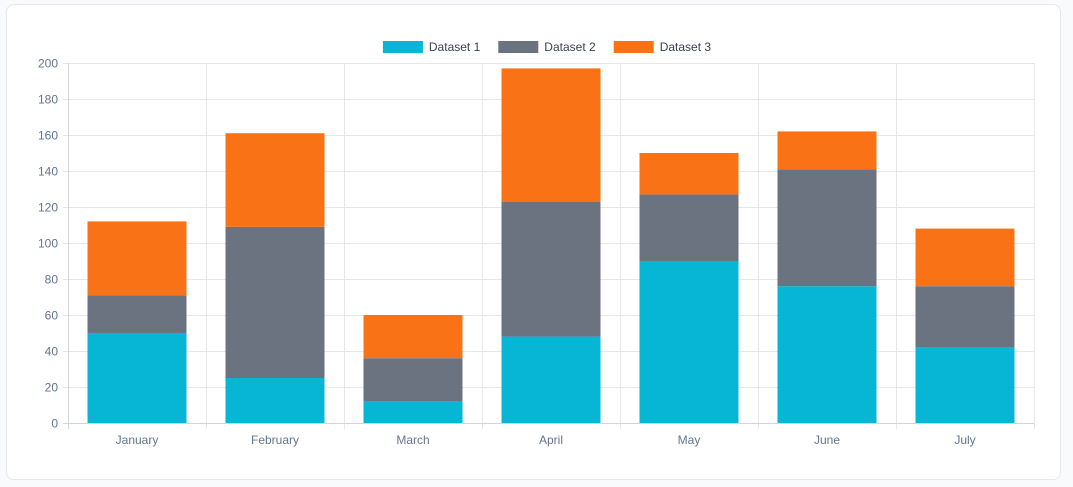 This screenshot has width=1073, height=487. Describe the element at coordinates (412, 440) in the screenshot. I see `x-tick-label: March` at that location.